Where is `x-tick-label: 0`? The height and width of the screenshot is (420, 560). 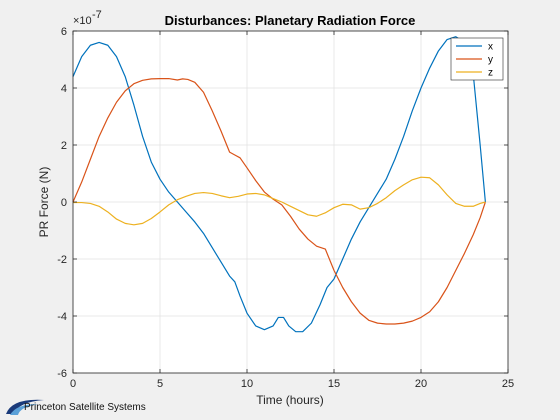 x-tick-label: 0 is located at coordinates (73, 384).